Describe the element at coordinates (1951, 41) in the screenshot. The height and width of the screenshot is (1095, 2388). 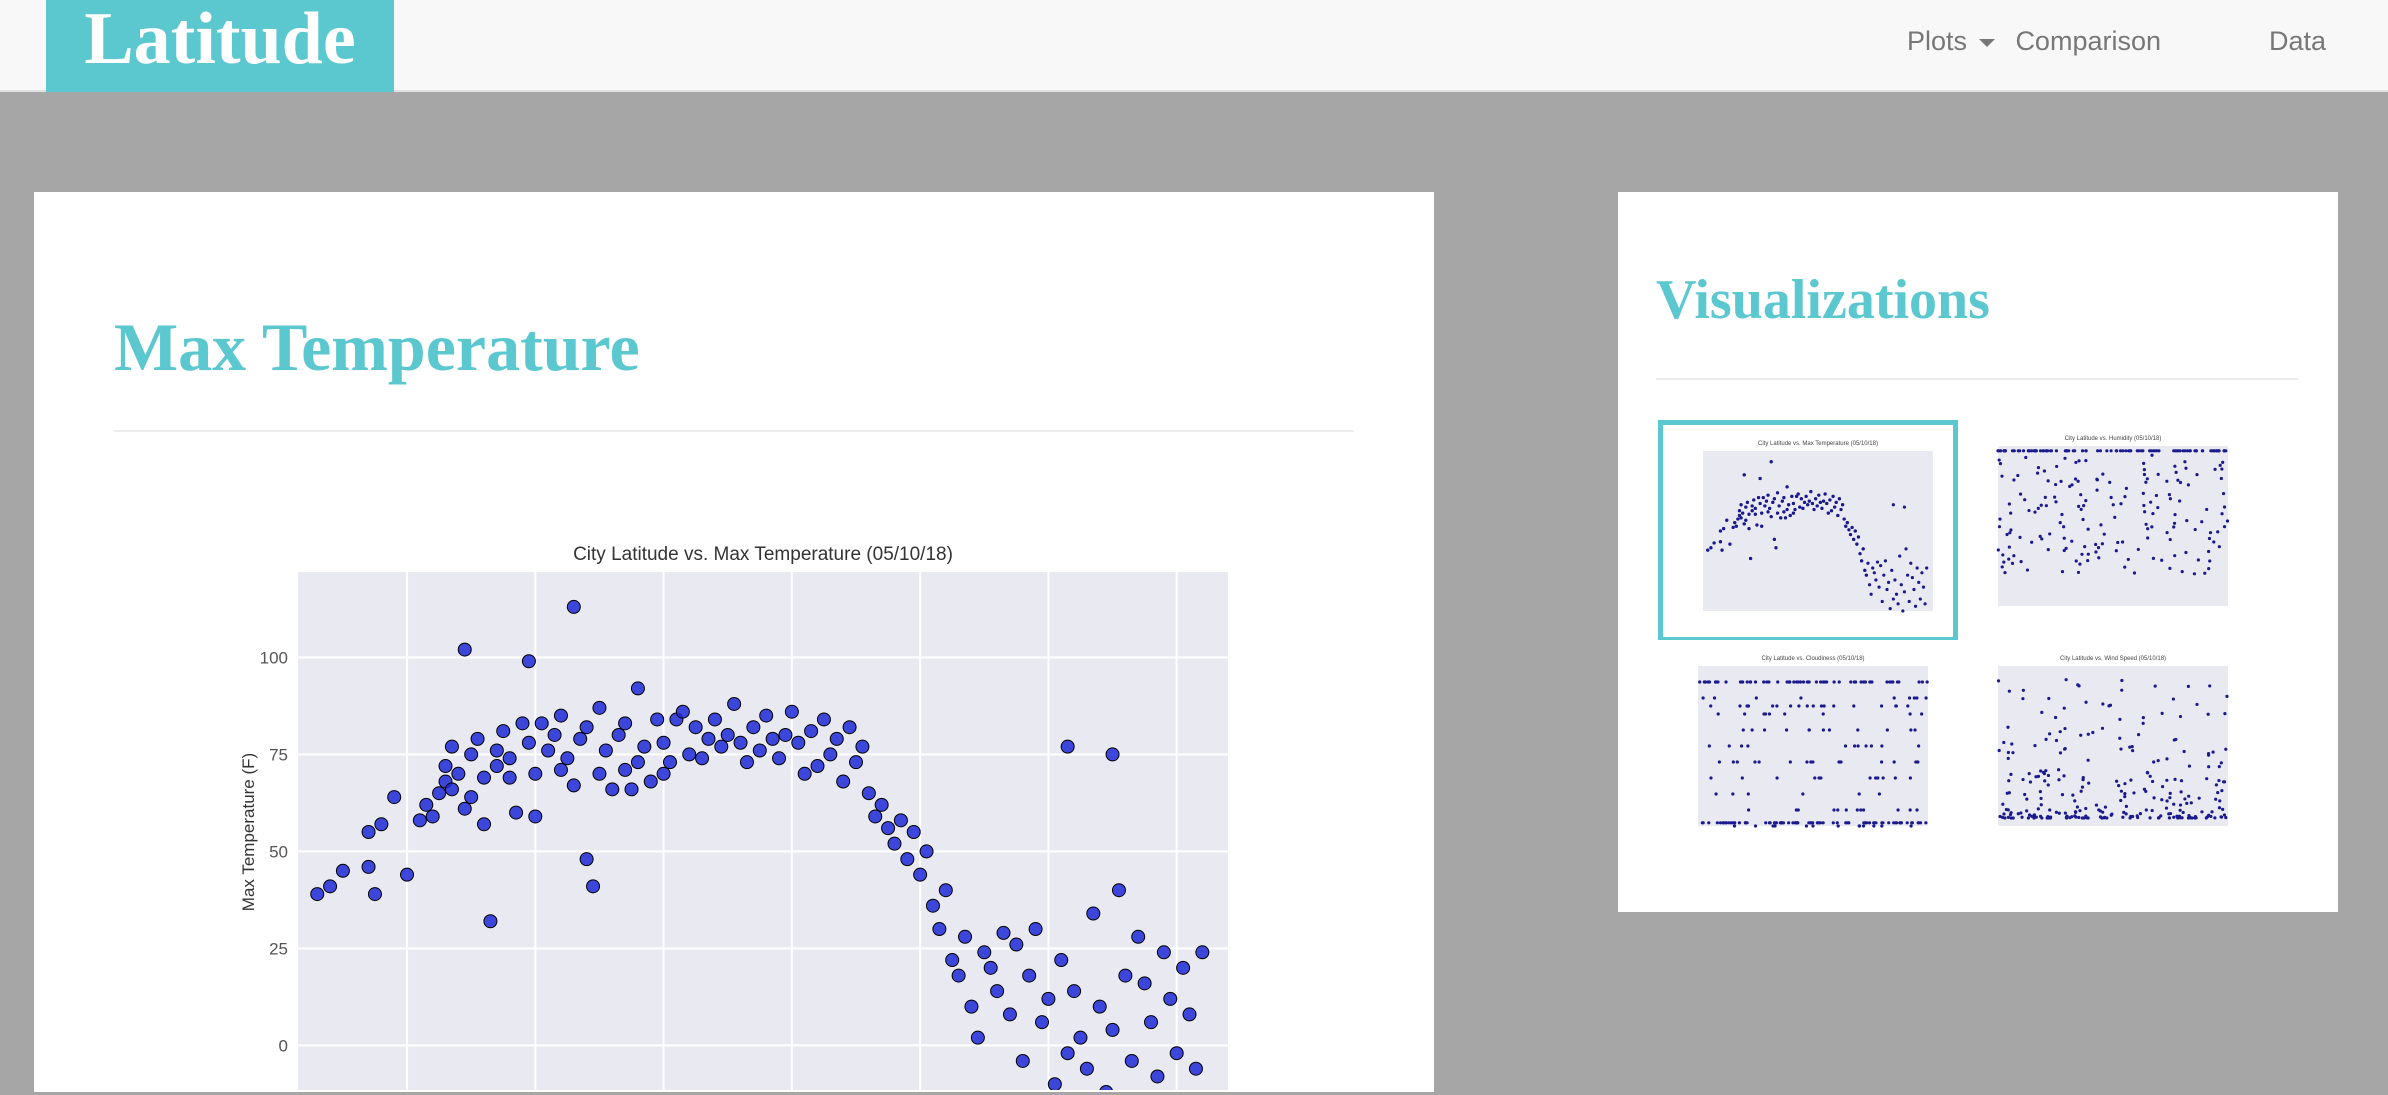
I see `nav-plots-dropdown: Plots` at that location.